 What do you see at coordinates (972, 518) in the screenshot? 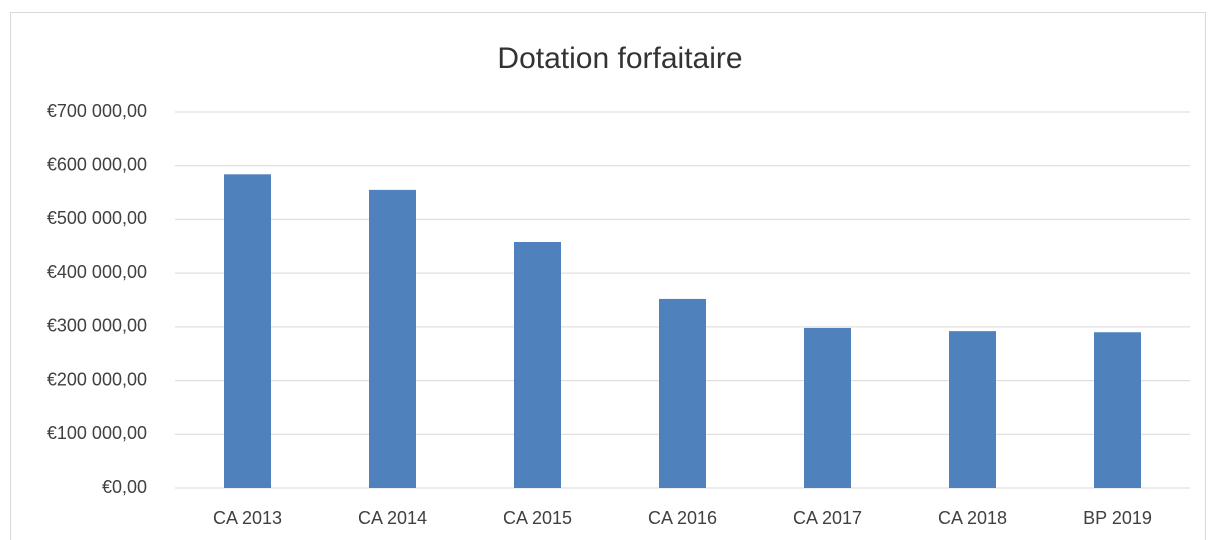
I see `x-tick-label: CA 2018` at bounding box center [972, 518].